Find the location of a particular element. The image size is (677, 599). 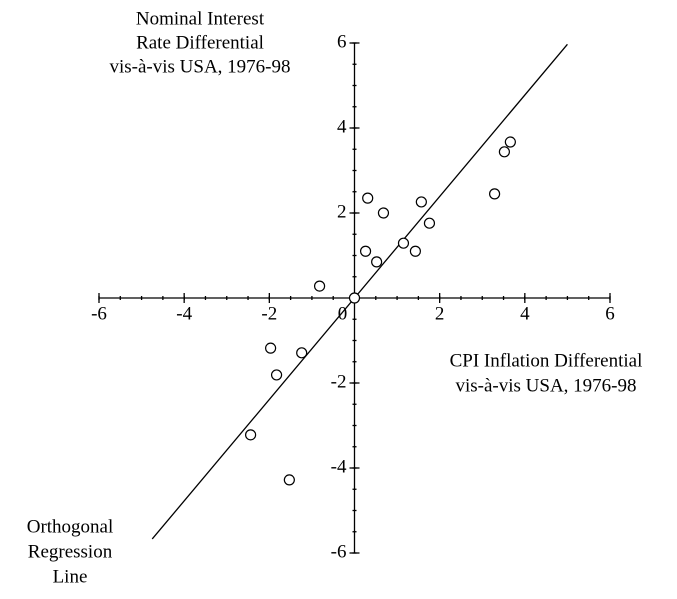

y-tick-label: -2 is located at coordinates (339, 381).